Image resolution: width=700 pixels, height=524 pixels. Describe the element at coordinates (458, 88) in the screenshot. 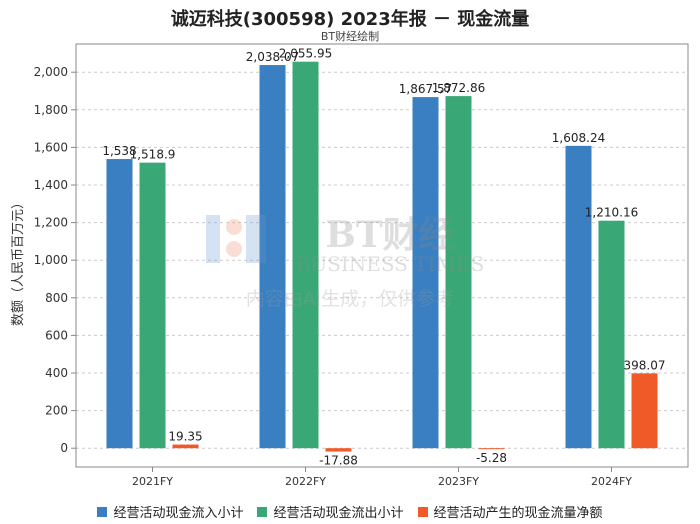

I see `data-label: 1,872.86` at that location.